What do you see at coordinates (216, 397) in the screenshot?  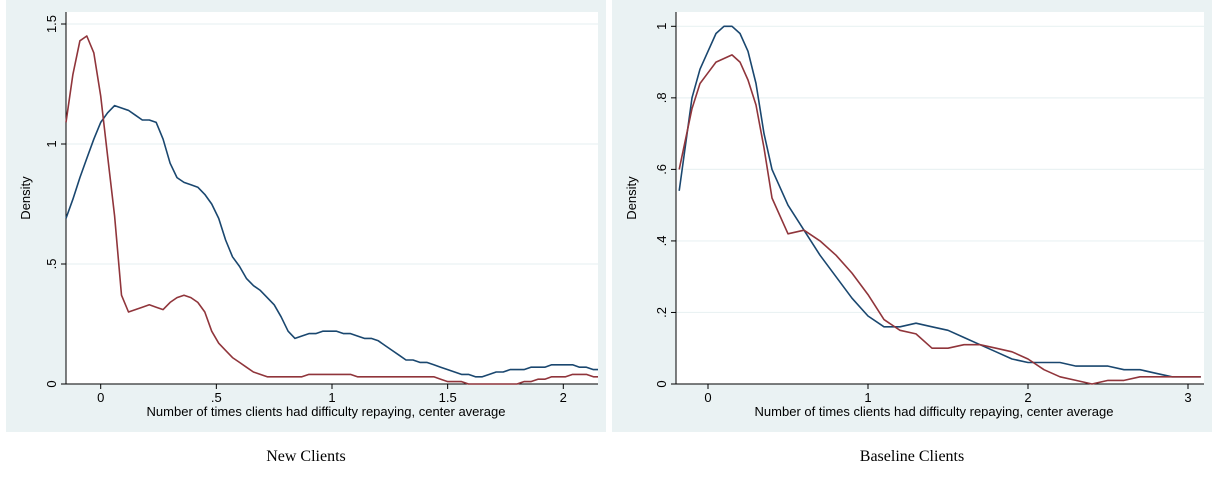 I see `x-tick-label: .5` at bounding box center [216, 397].